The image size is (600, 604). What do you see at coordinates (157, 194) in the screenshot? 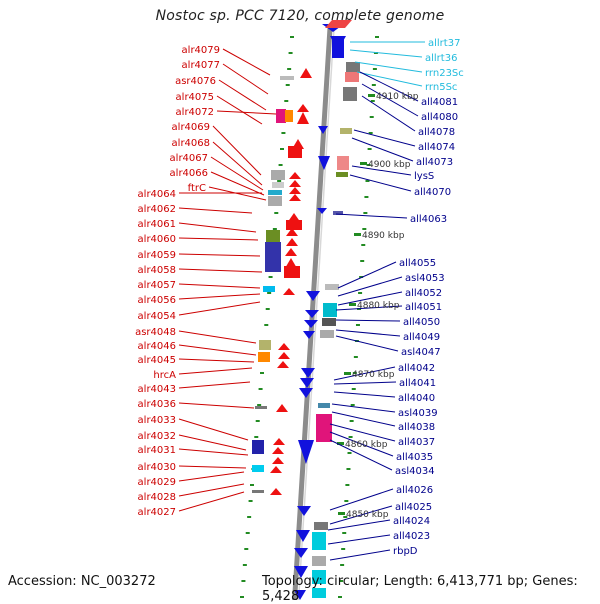
I see `left-gene-label: alr4064` at bounding box center [157, 194].